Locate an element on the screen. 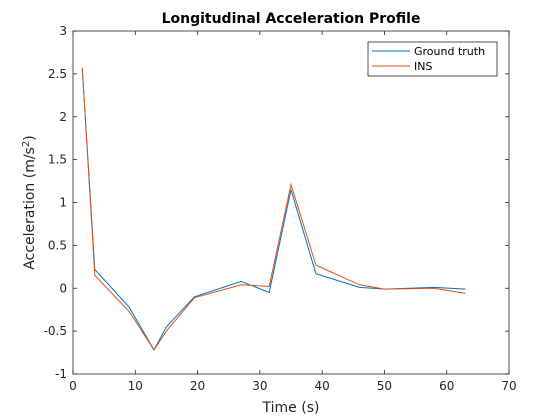 The height and width of the screenshot is (420, 560). y-tick-label: 1 is located at coordinates (63, 203).